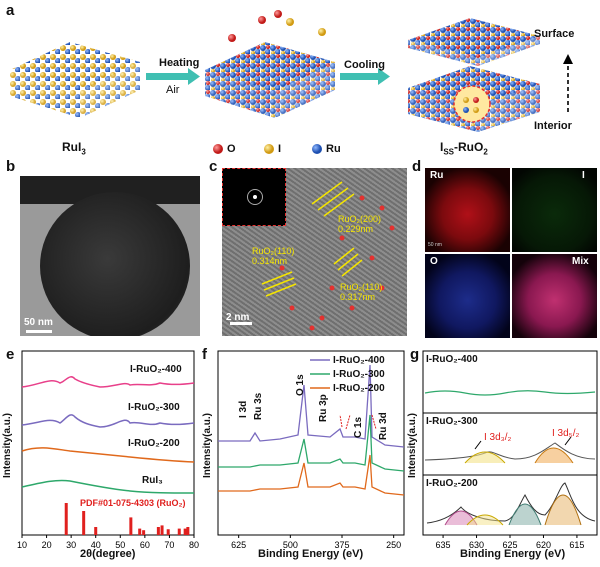 Image resolution: width=600 pixels, height=567 pixels. What do you see at coordinates (509, 545) in the screenshot?
I see `i3d-tick-label: 625` at bounding box center [509, 545].